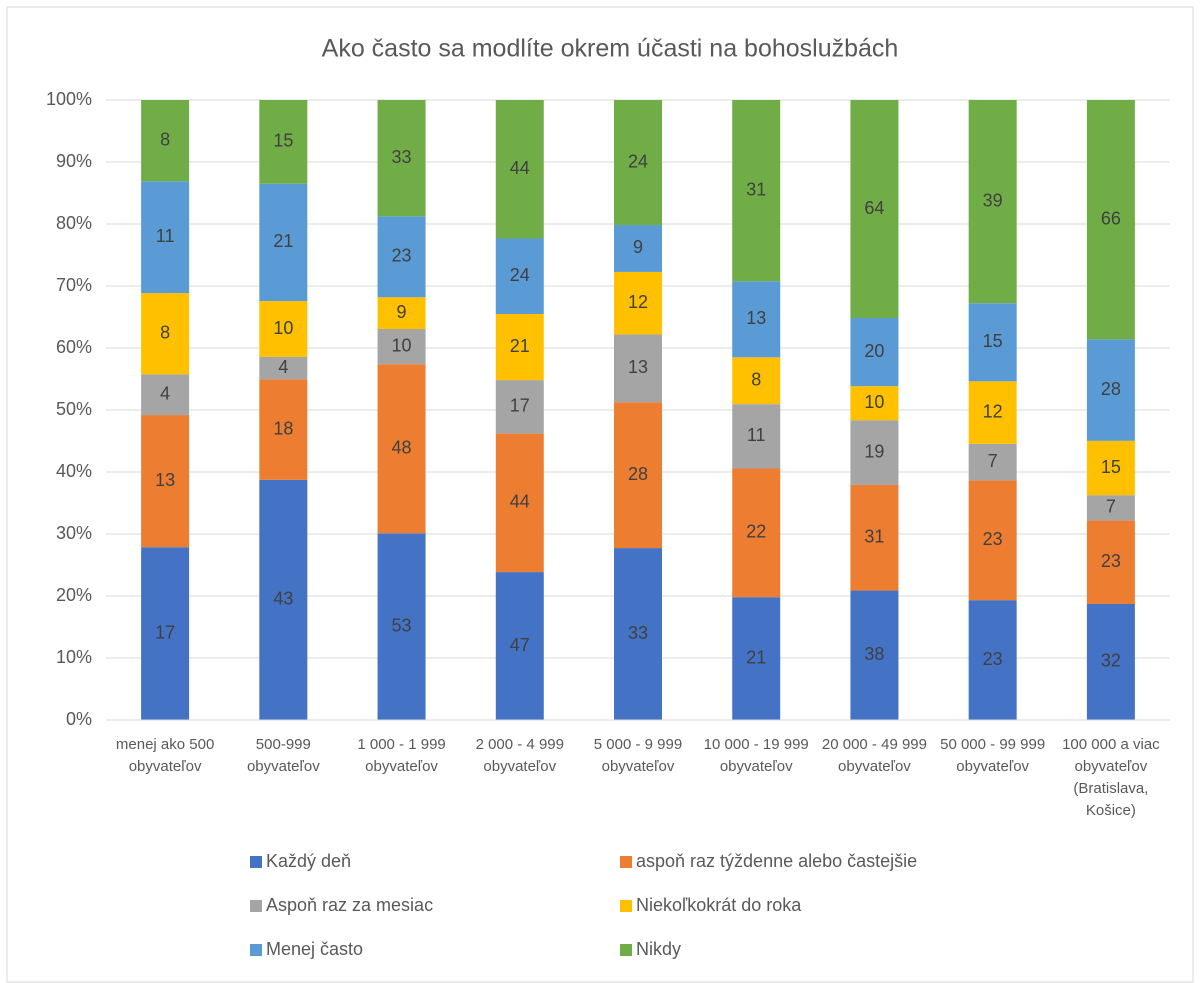 The width and height of the screenshot is (1201, 983). What do you see at coordinates (74, 657) in the screenshot?
I see `y-tick-label: 10%` at bounding box center [74, 657].